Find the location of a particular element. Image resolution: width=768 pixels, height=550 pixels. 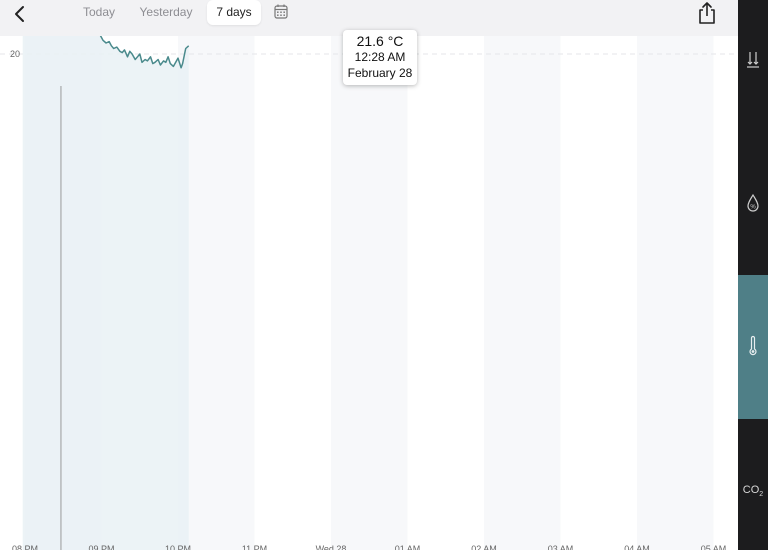

sensor-sidebar: % CO2 is located at coordinates (753, 275).